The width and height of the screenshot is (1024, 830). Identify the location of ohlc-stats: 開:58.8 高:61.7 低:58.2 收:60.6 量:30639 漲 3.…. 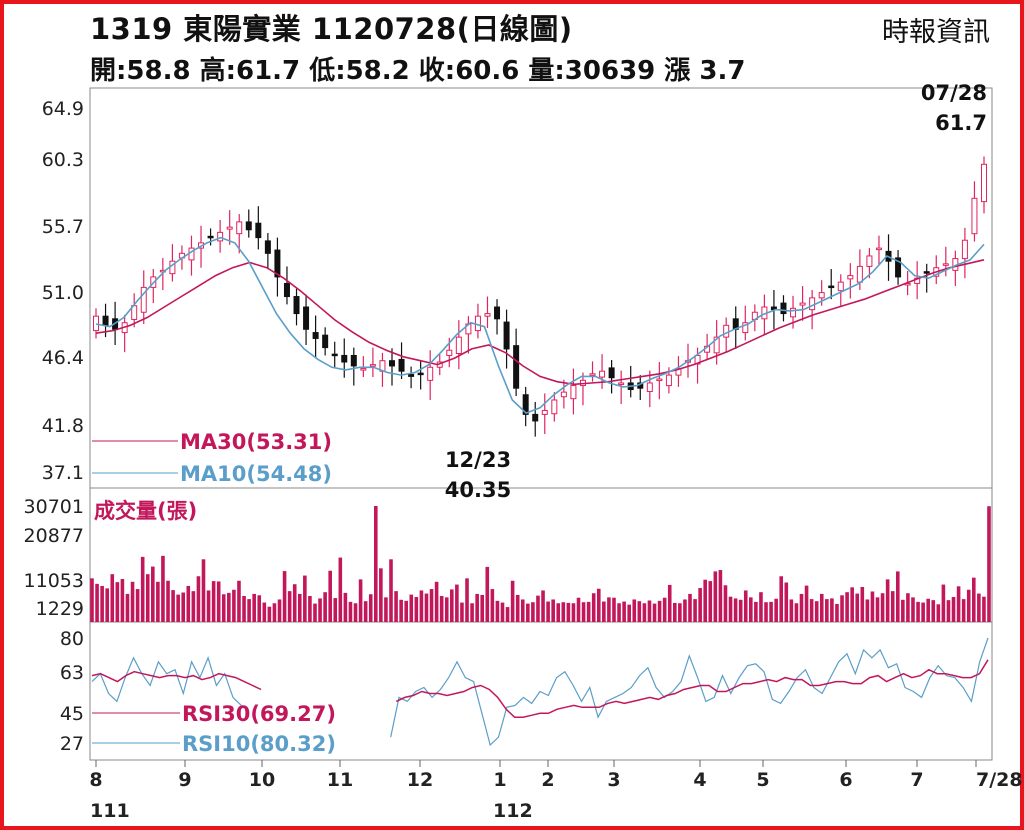
(418, 71).